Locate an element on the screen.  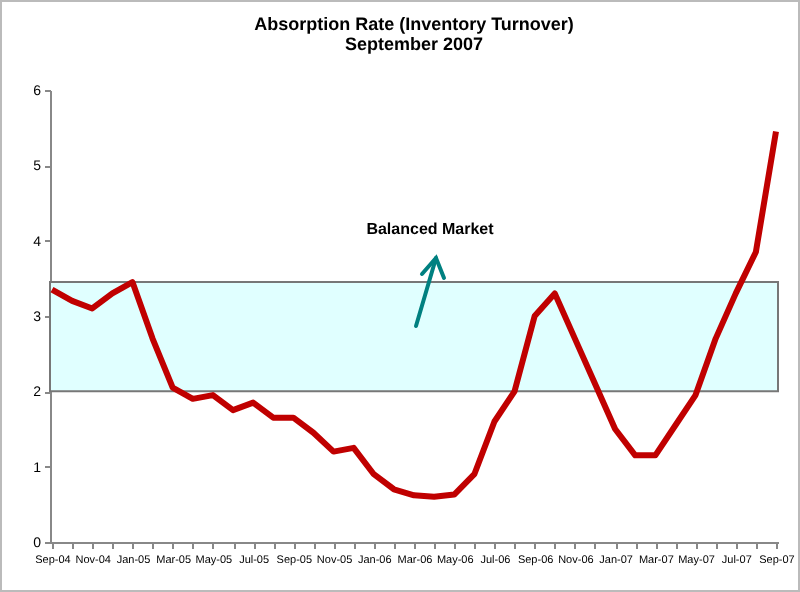
chart-title: Absorption Rate (Inventory Turnover) is located at coordinates (414, 24).